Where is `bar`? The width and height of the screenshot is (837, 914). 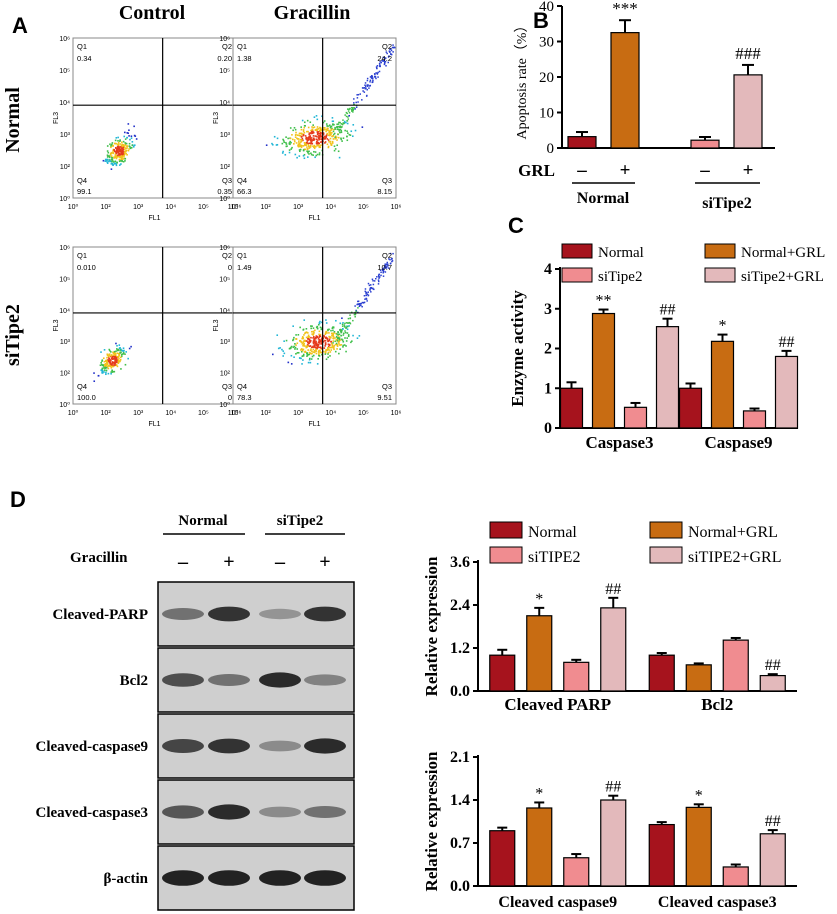 bar is located at coordinates (613, 649).